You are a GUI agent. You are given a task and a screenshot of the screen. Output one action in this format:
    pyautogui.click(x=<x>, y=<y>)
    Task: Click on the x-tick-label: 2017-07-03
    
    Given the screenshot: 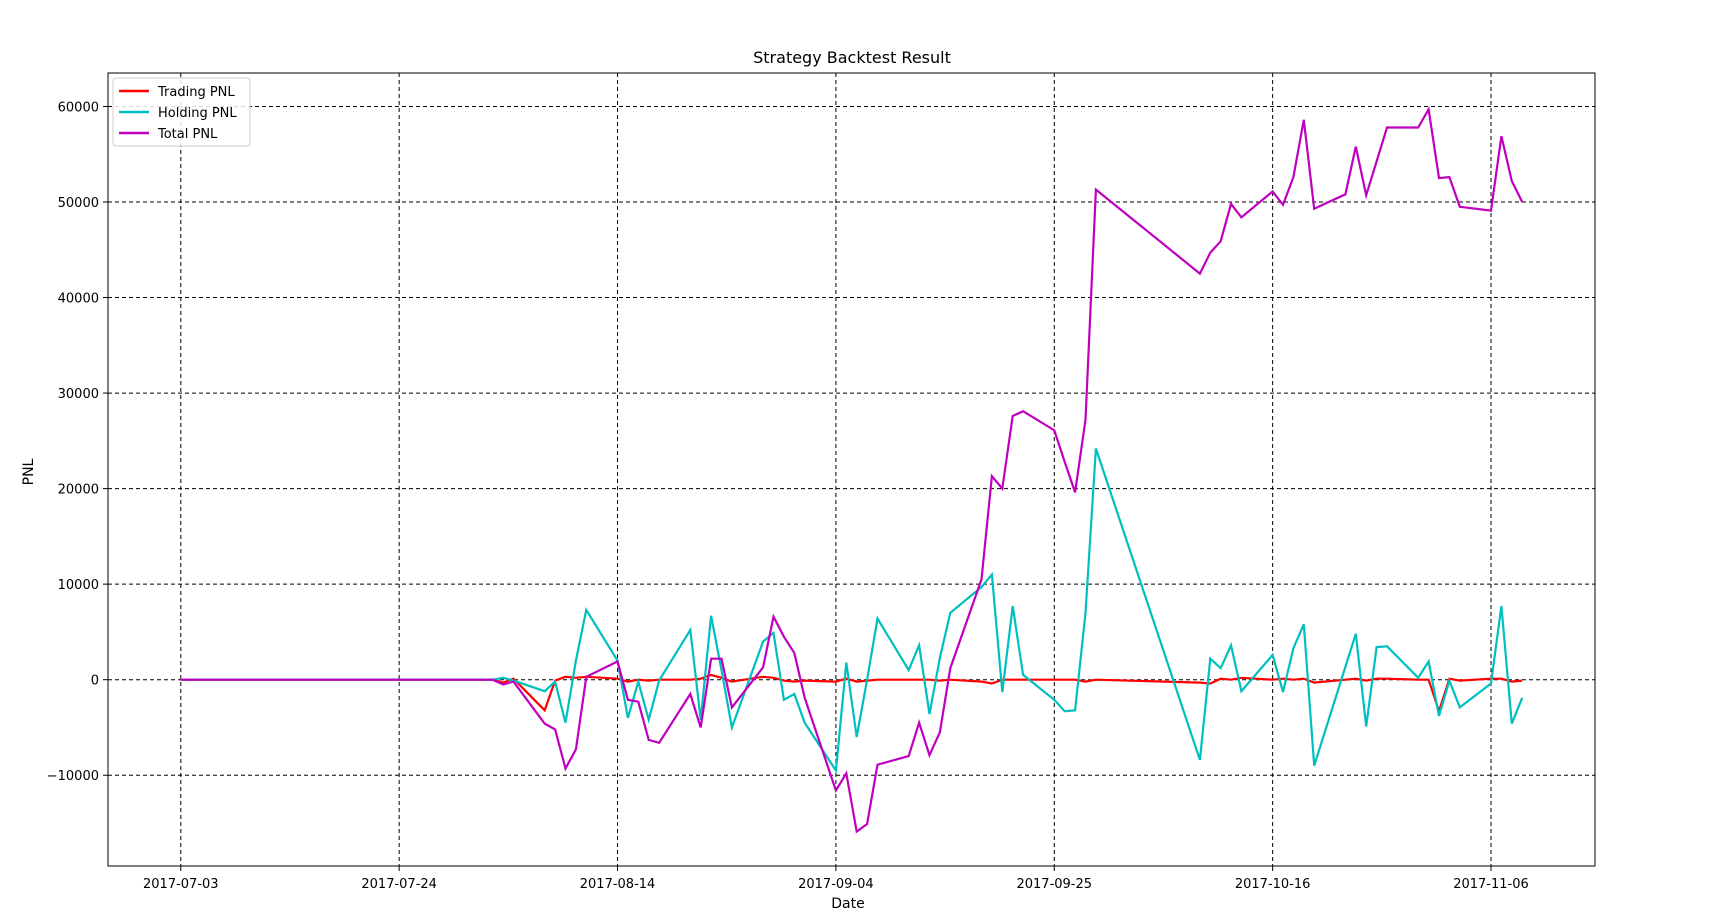 What is the action you would take?
    pyautogui.click(x=181, y=884)
    